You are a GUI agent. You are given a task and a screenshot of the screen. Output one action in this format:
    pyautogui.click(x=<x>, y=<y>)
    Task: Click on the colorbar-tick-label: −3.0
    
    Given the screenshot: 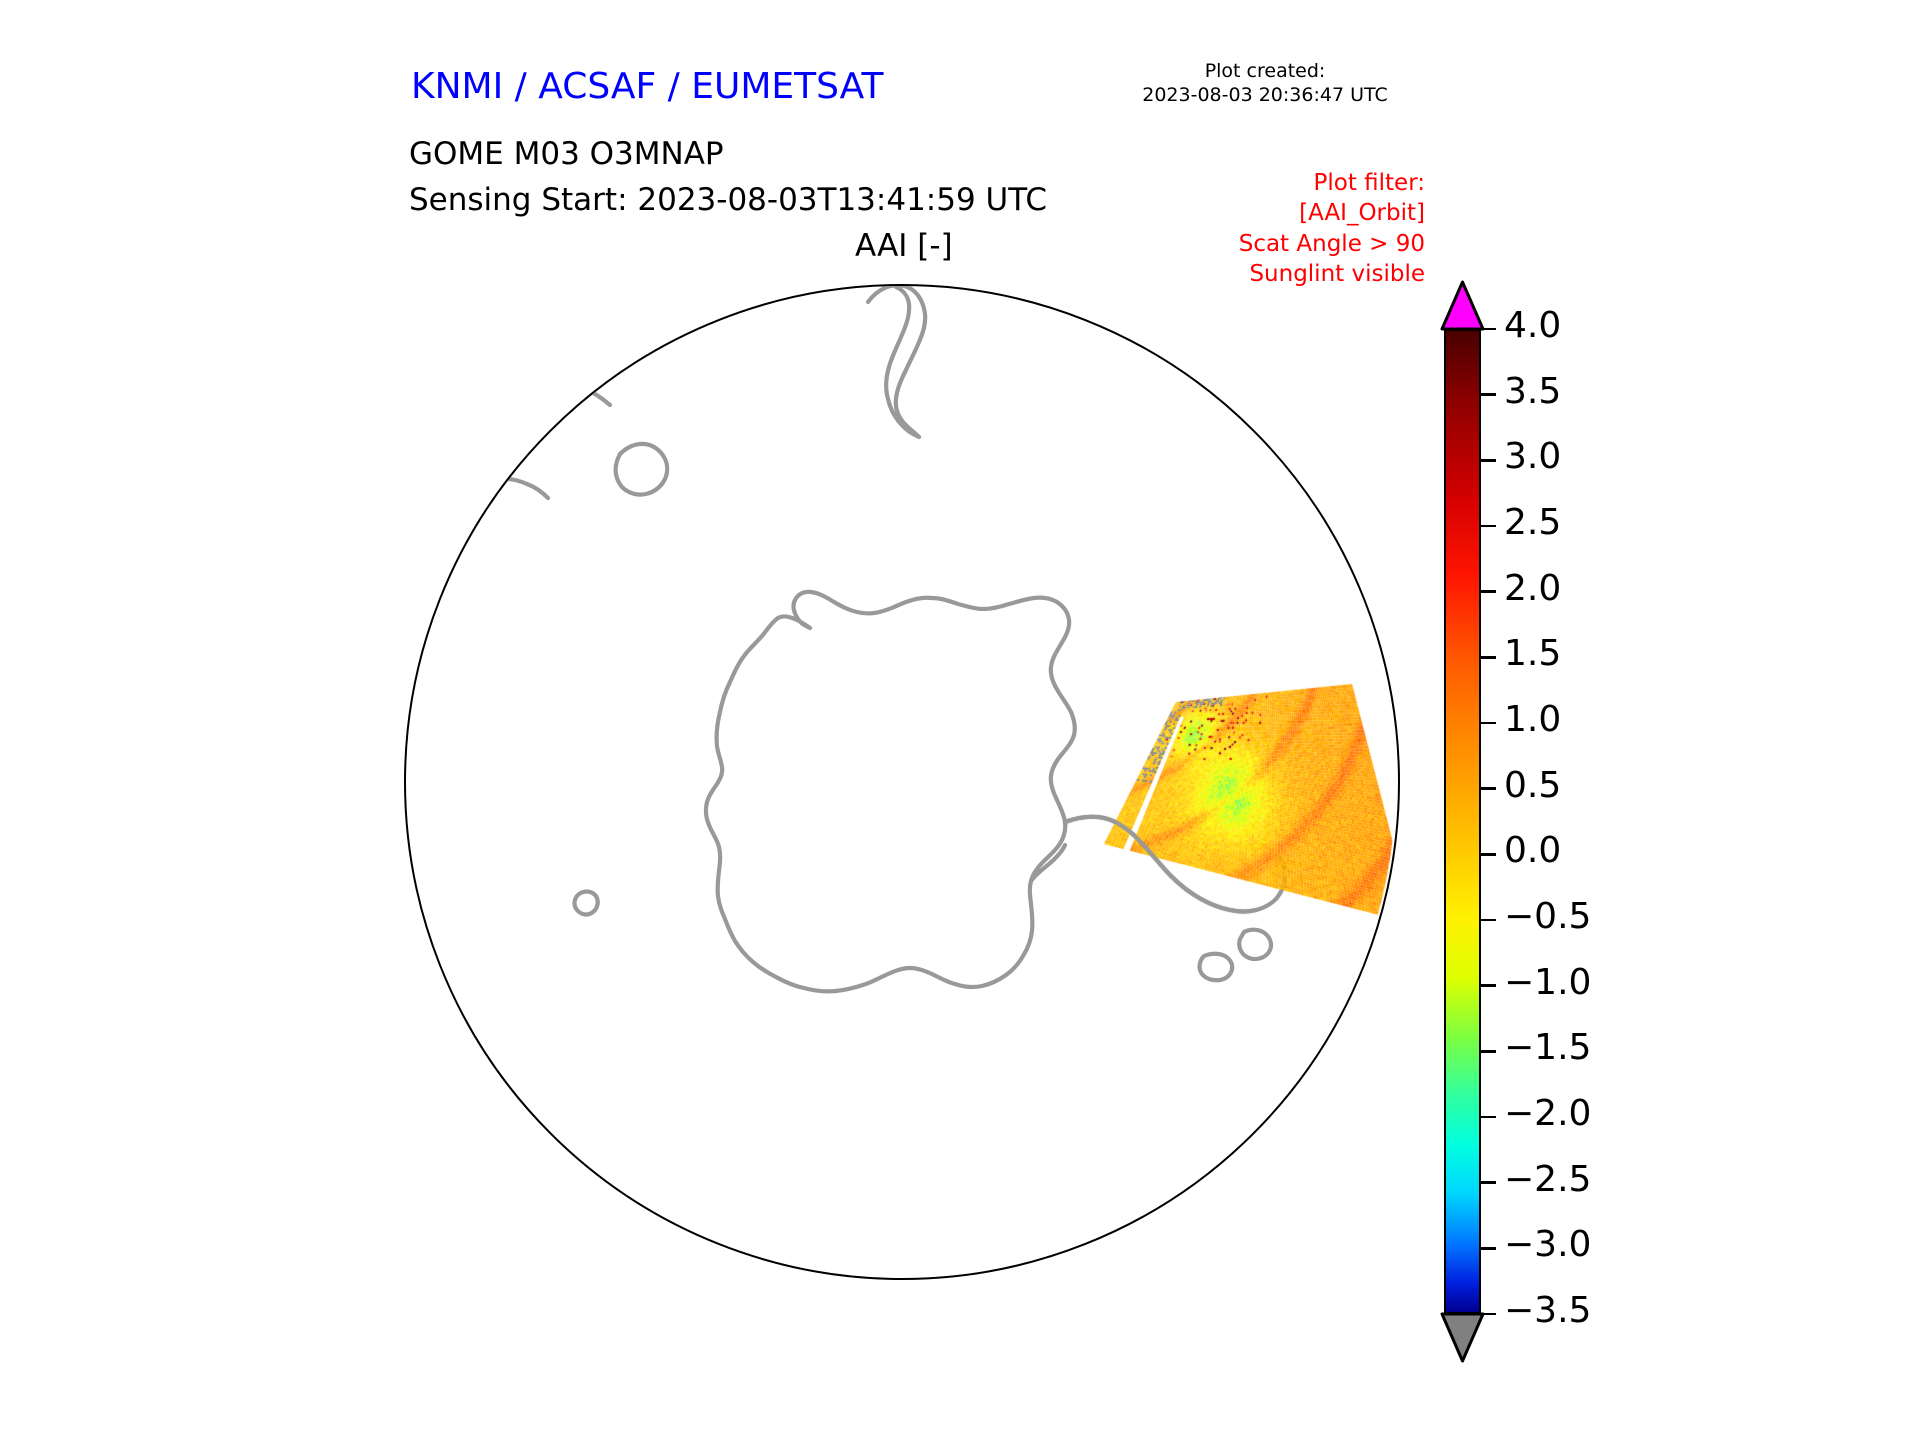 What is the action you would take?
    pyautogui.click(x=1548, y=1245)
    